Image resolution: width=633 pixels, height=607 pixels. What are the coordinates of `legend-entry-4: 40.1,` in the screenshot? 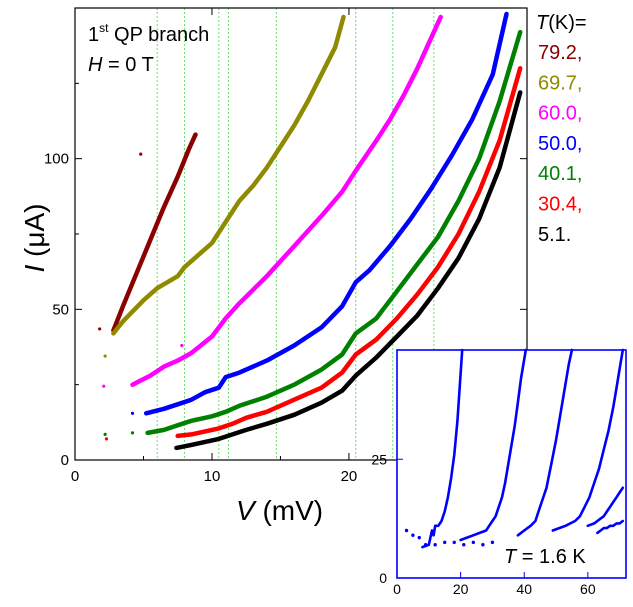 It's located at (560, 174).